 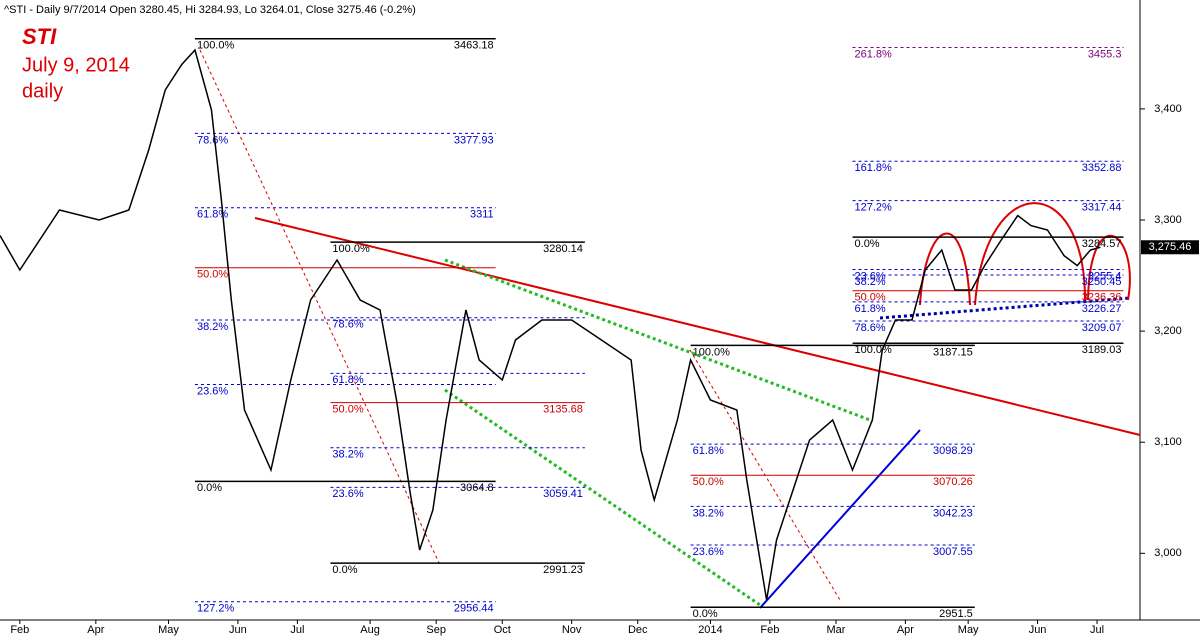 What do you see at coordinates (1102, 309) in the screenshot?
I see `fib-price: 3226.27` at bounding box center [1102, 309].